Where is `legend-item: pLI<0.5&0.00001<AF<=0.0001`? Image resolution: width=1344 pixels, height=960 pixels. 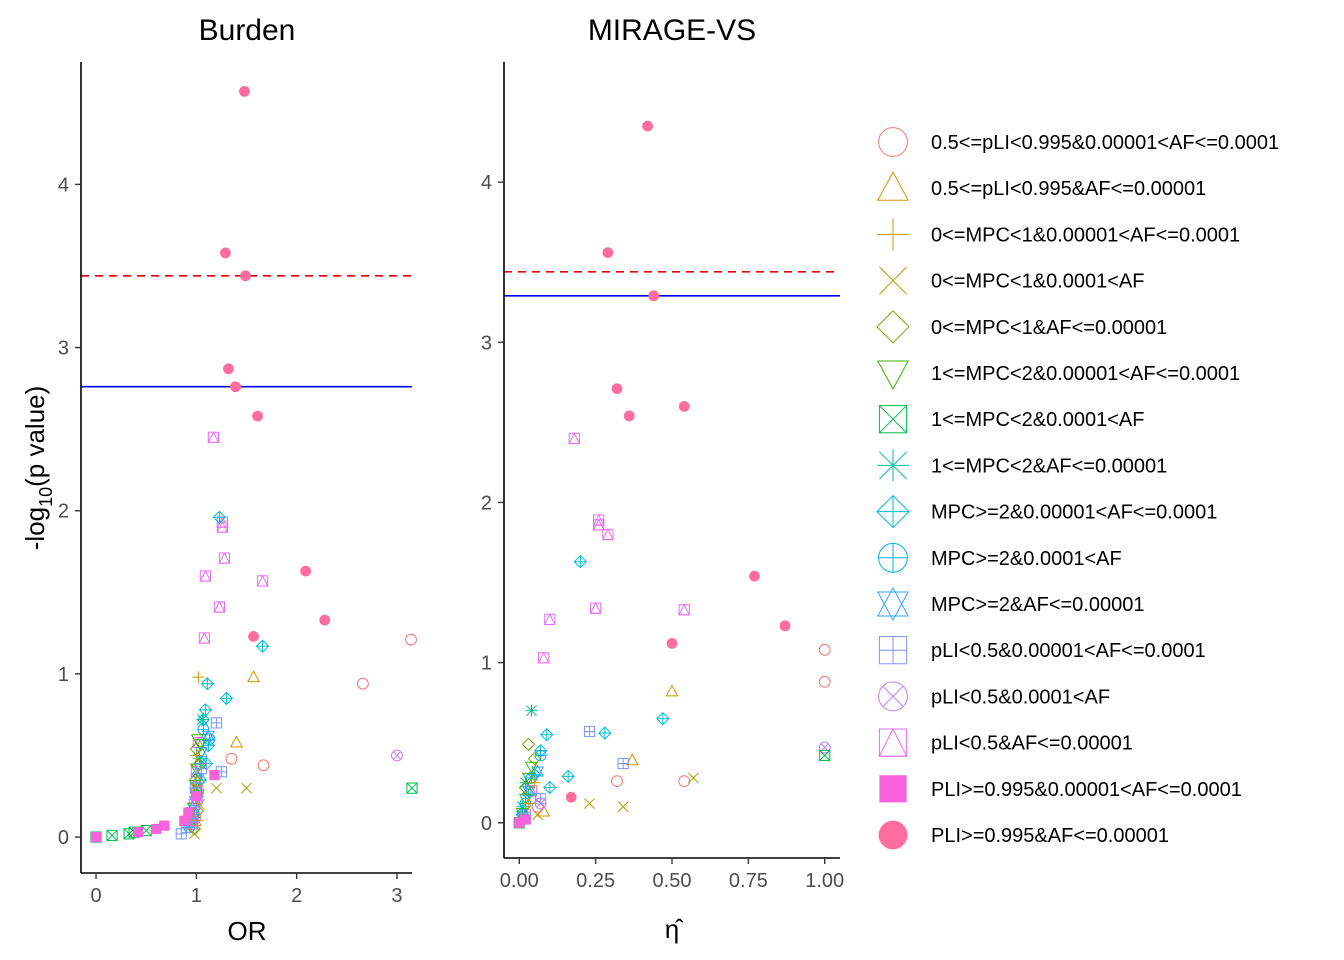
legend-item: pLI<0.5&0.00001<AF<=0.0001 is located at coordinates (1042, 650).